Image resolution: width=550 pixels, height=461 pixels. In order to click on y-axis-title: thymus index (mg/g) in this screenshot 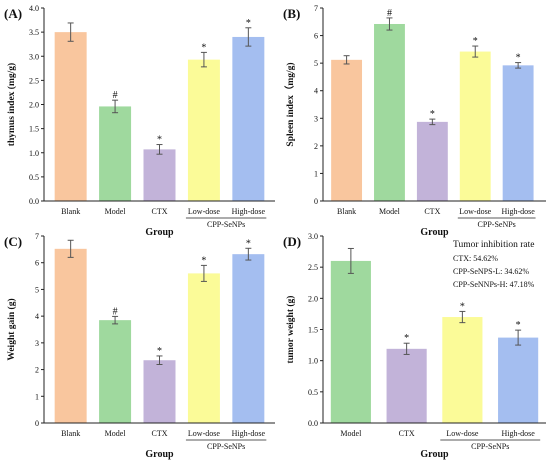, I will do `click(11, 104)`.